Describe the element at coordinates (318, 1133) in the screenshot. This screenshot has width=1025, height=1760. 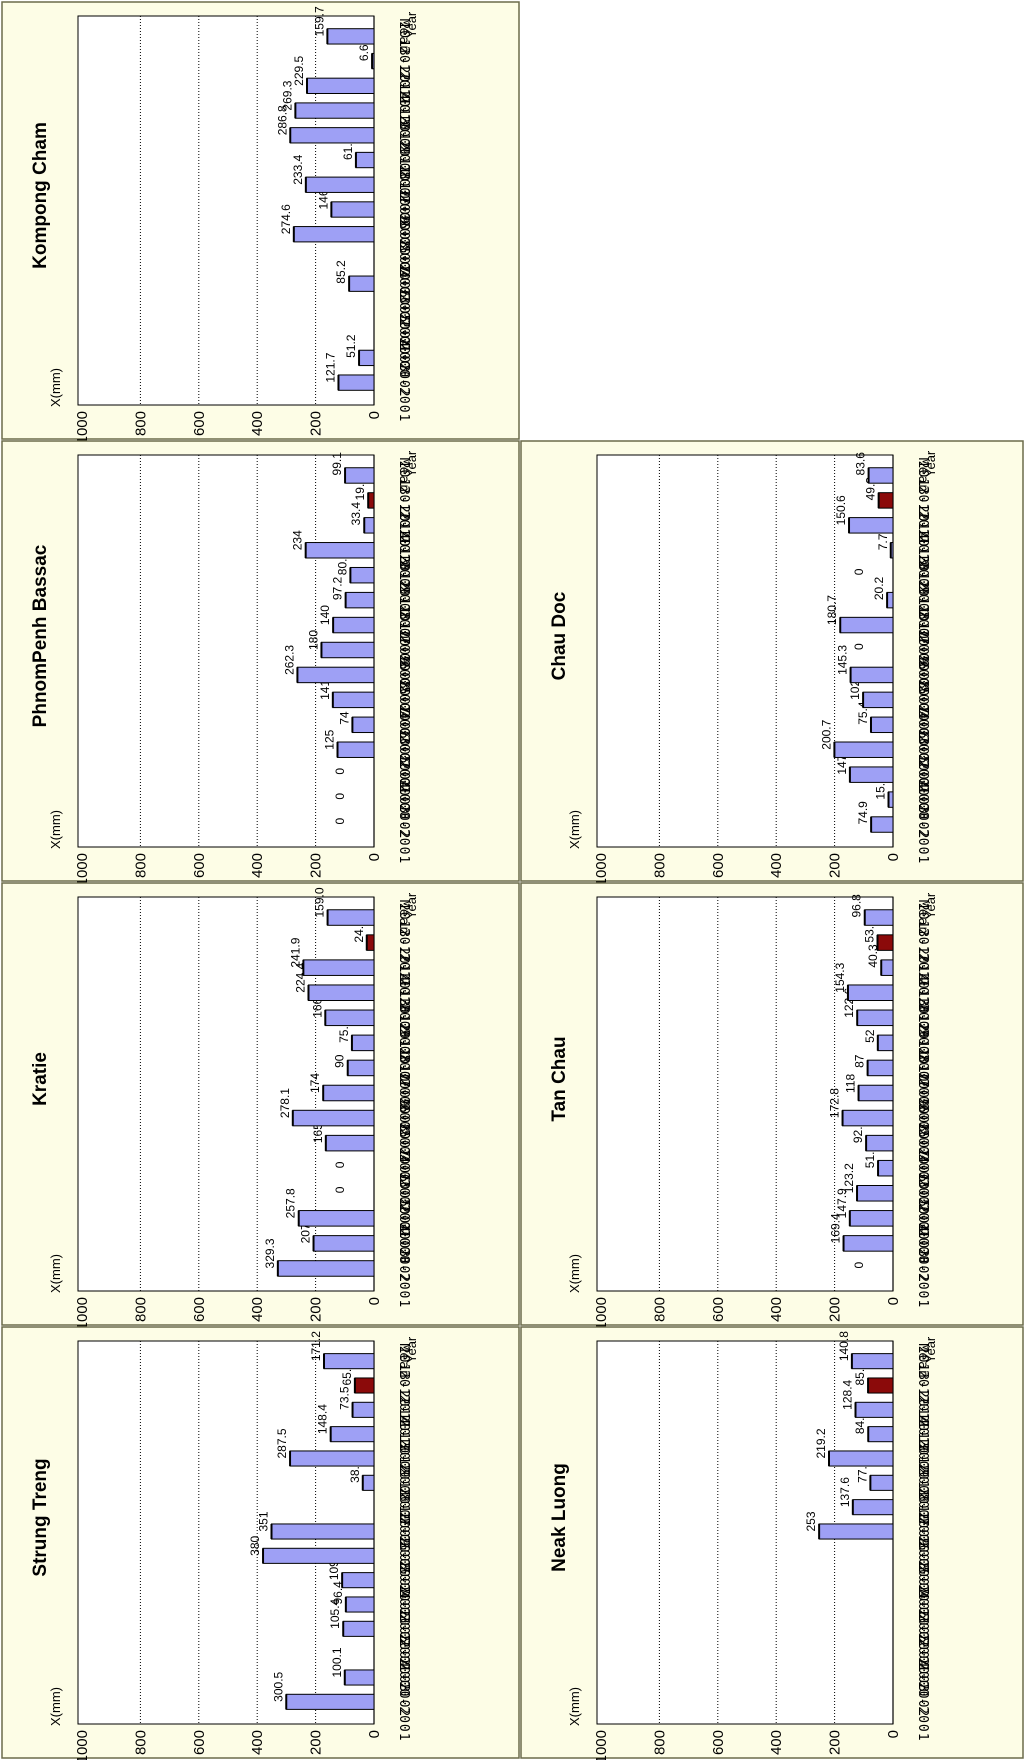
I see `value-label: 165` at that location.